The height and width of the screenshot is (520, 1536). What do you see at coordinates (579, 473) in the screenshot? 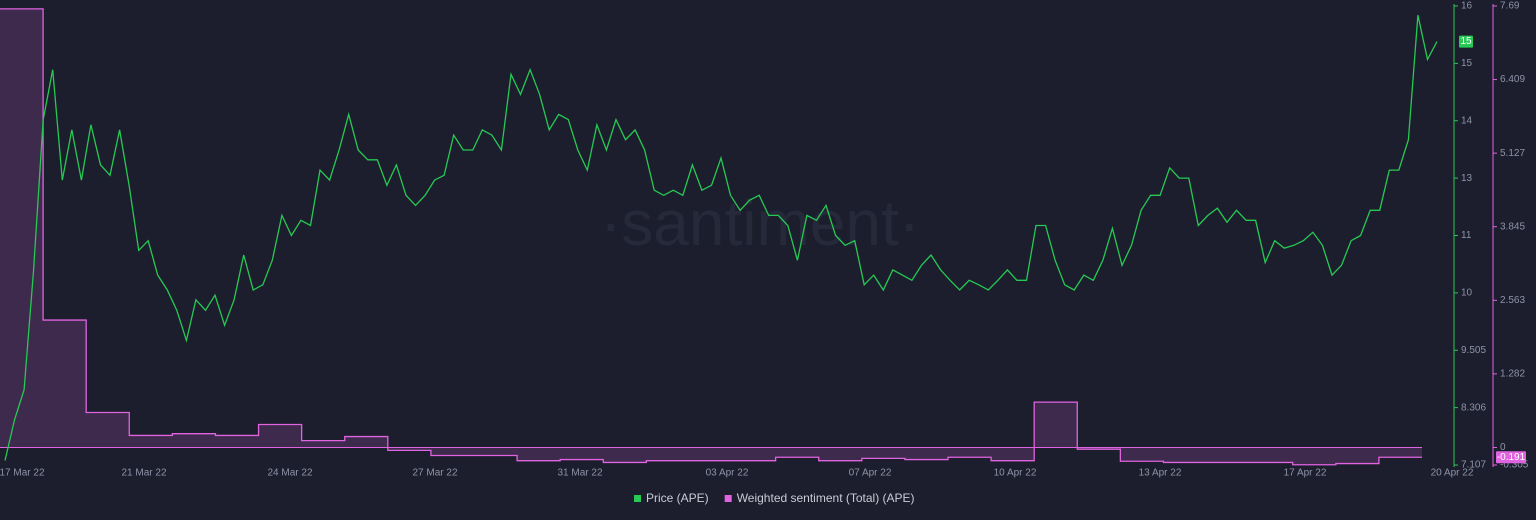
I see `x-tick-label: 31 Mar 22` at bounding box center [579, 473].